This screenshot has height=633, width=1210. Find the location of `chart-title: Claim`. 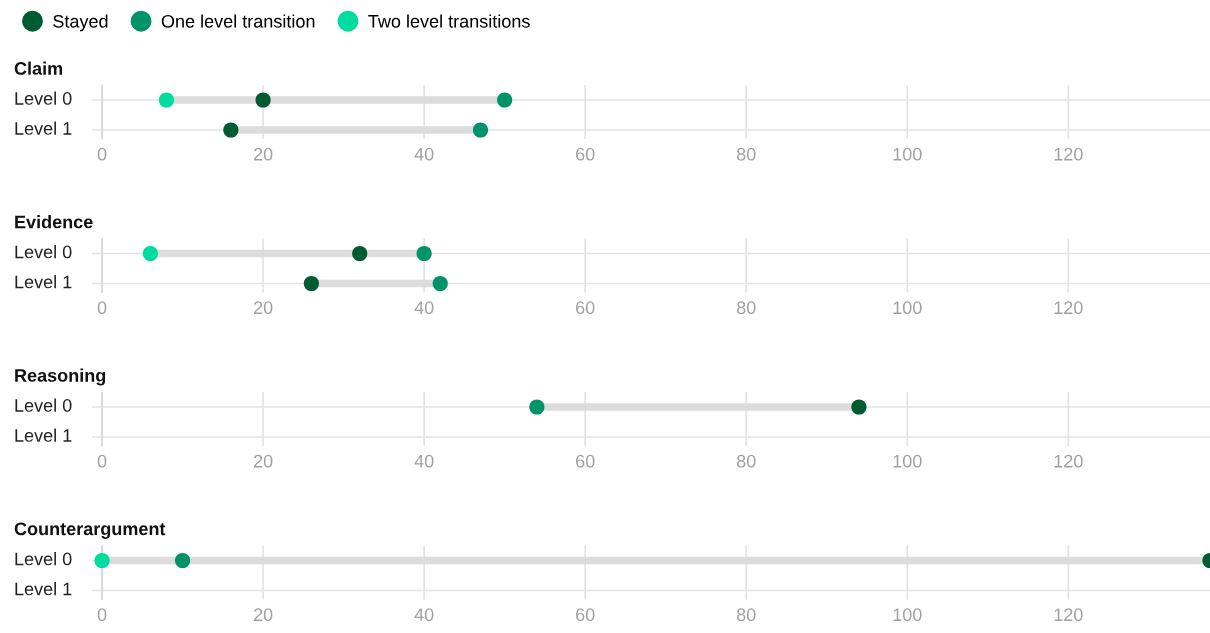

chart-title: Claim is located at coordinates (38, 68).